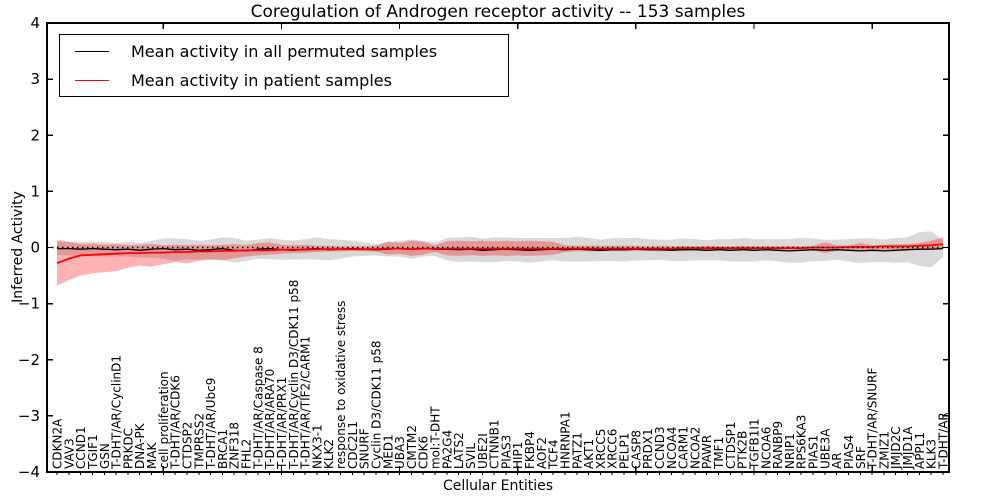 The width and height of the screenshot is (1000, 500). What do you see at coordinates (92, 80) in the screenshot?
I see `legend-line-patient-icon` at bounding box center [92, 80].